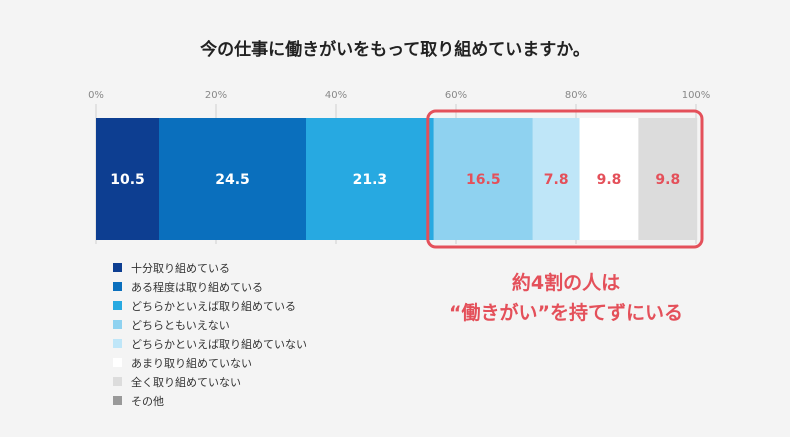  What do you see at coordinates (219, 344) in the screenshot?
I see `legend-label: どちらかといえば取り組めていない` at bounding box center [219, 344].